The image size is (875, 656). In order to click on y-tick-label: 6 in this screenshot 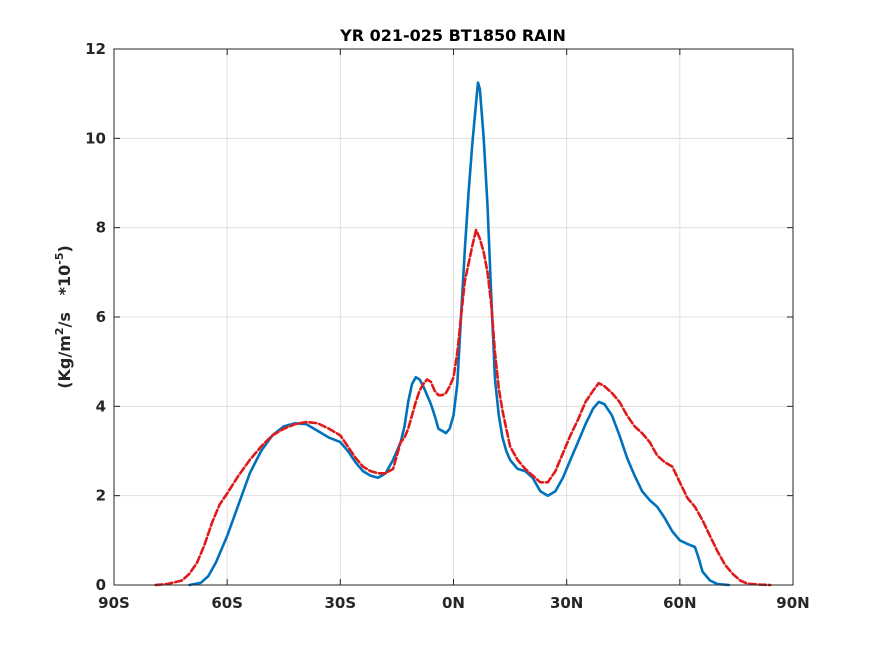, I will do `click(101, 317)`.